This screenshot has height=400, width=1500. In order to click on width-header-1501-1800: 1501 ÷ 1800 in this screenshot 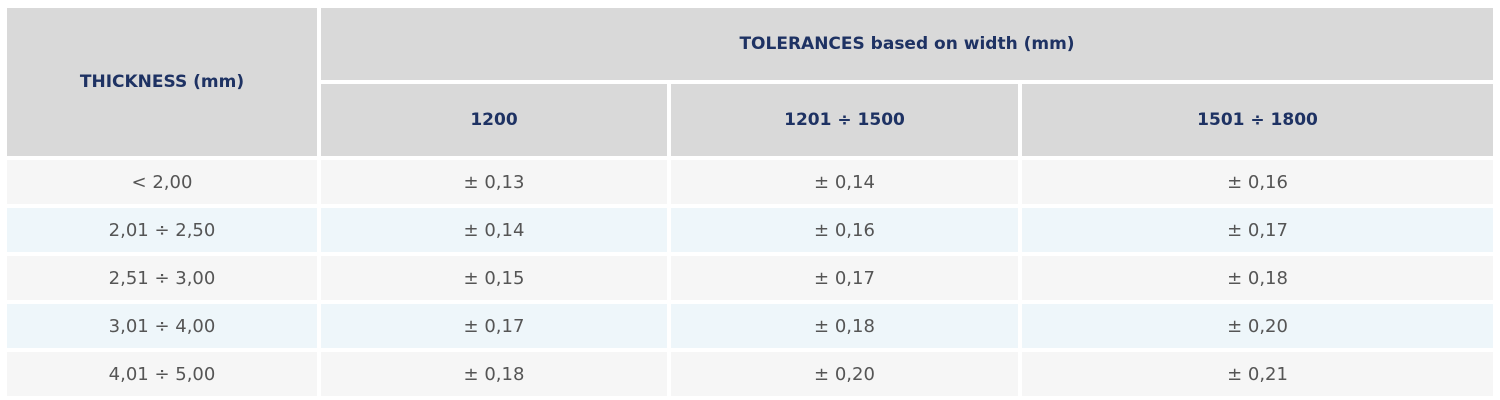, I will do `click(1258, 120)`.